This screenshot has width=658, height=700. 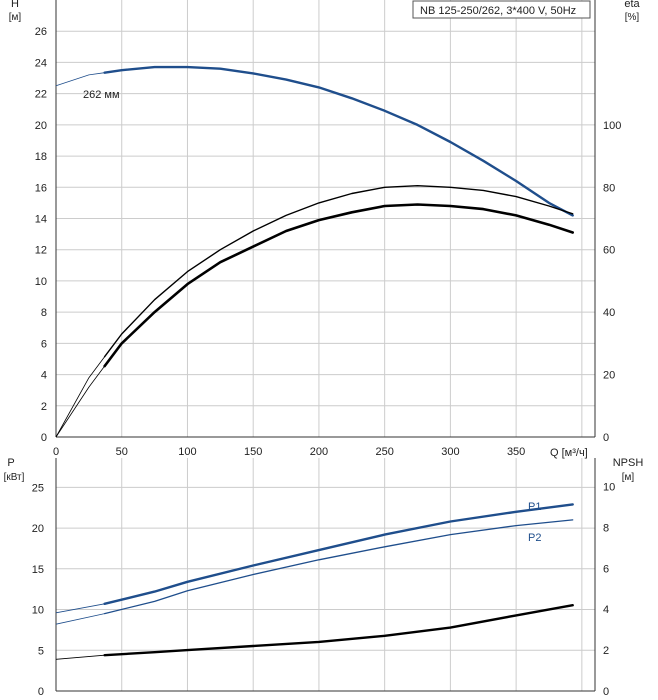 I want to click on q-tick-label: 200, so click(x=319, y=452).